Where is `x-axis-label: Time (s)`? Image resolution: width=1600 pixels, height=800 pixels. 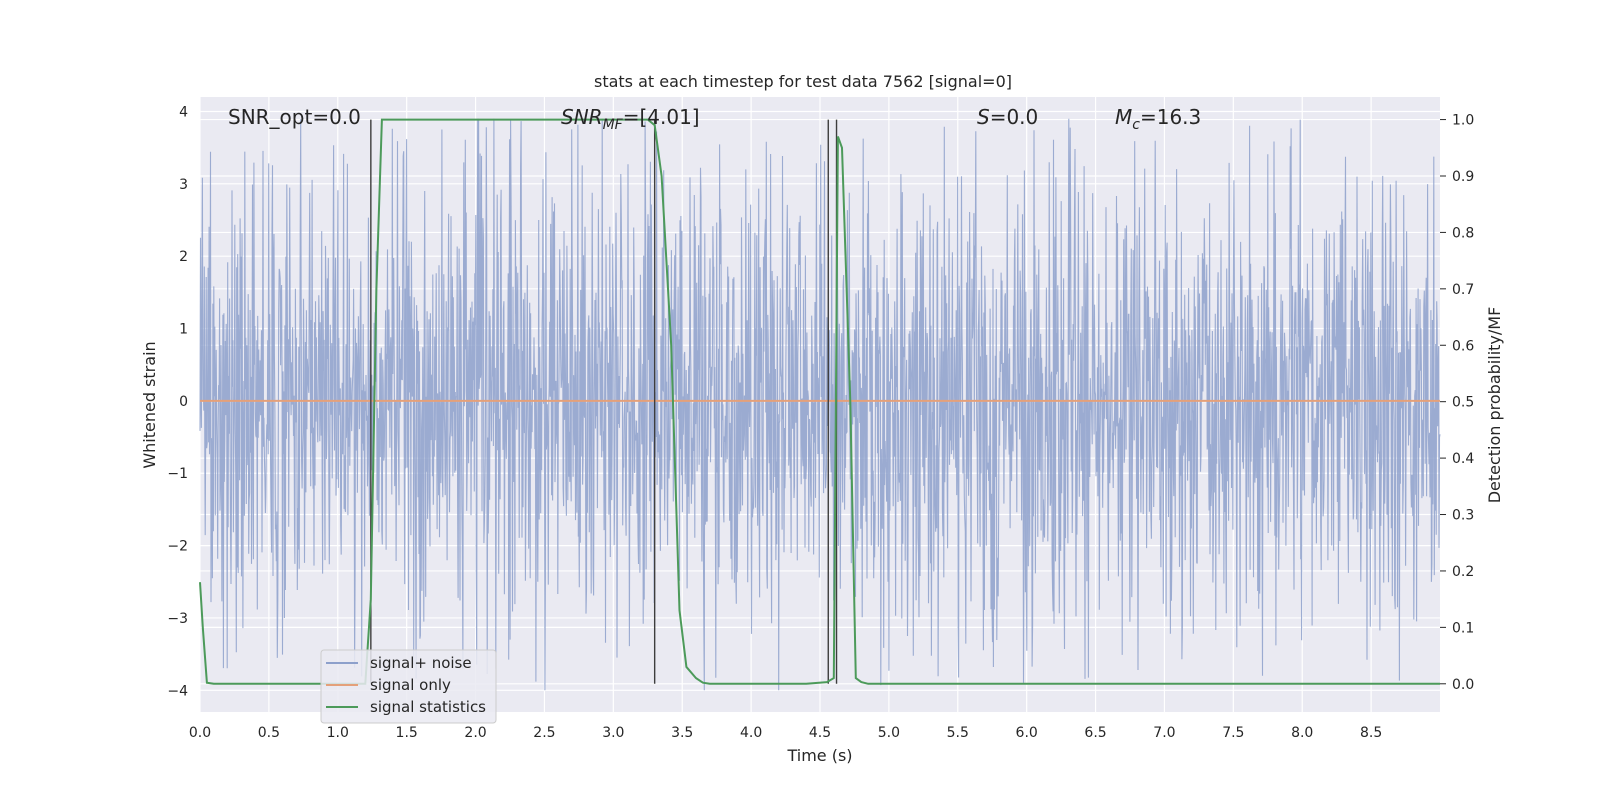
x-axis-label: Time (s) is located at coordinates (819, 755).